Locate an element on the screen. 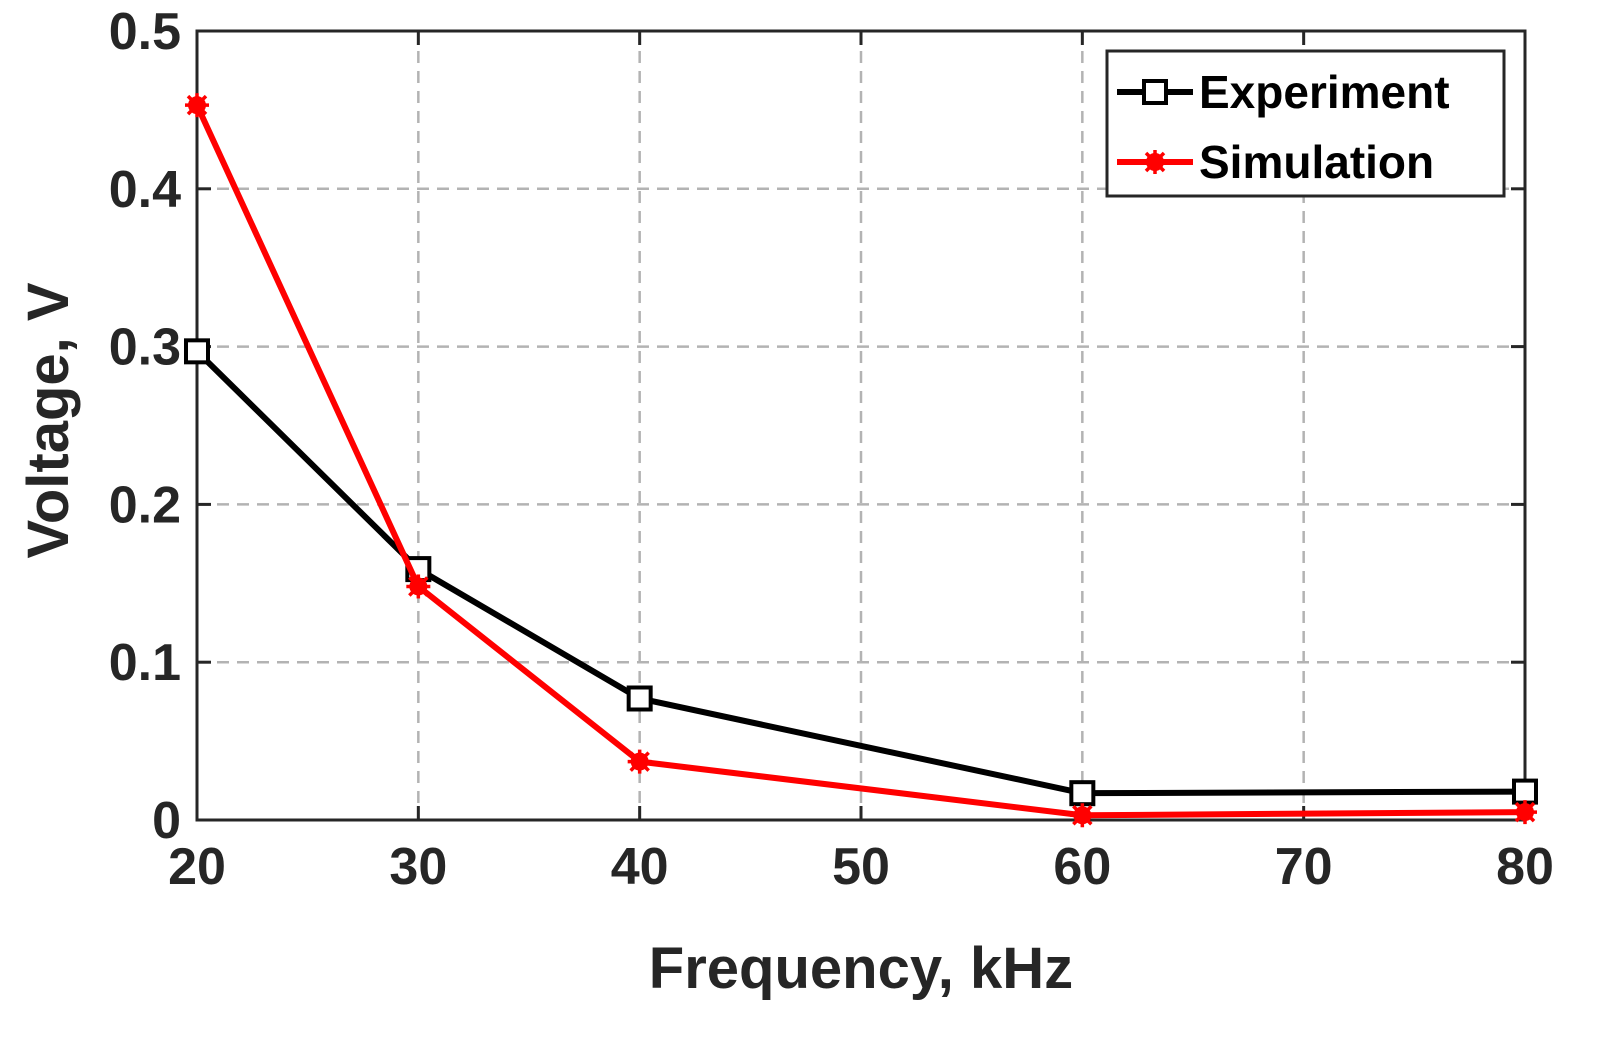  x-tick-label: 30 is located at coordinates (418, 867).